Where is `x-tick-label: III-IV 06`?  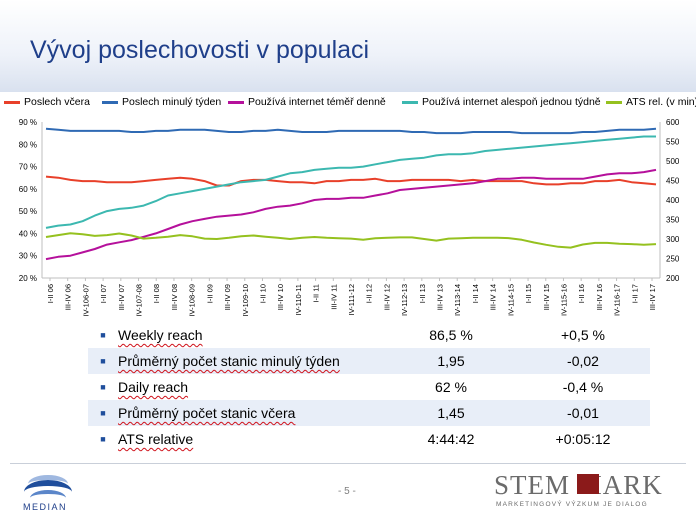 x-tick-label: III-IV 06 is located at coordinates (68, 297).